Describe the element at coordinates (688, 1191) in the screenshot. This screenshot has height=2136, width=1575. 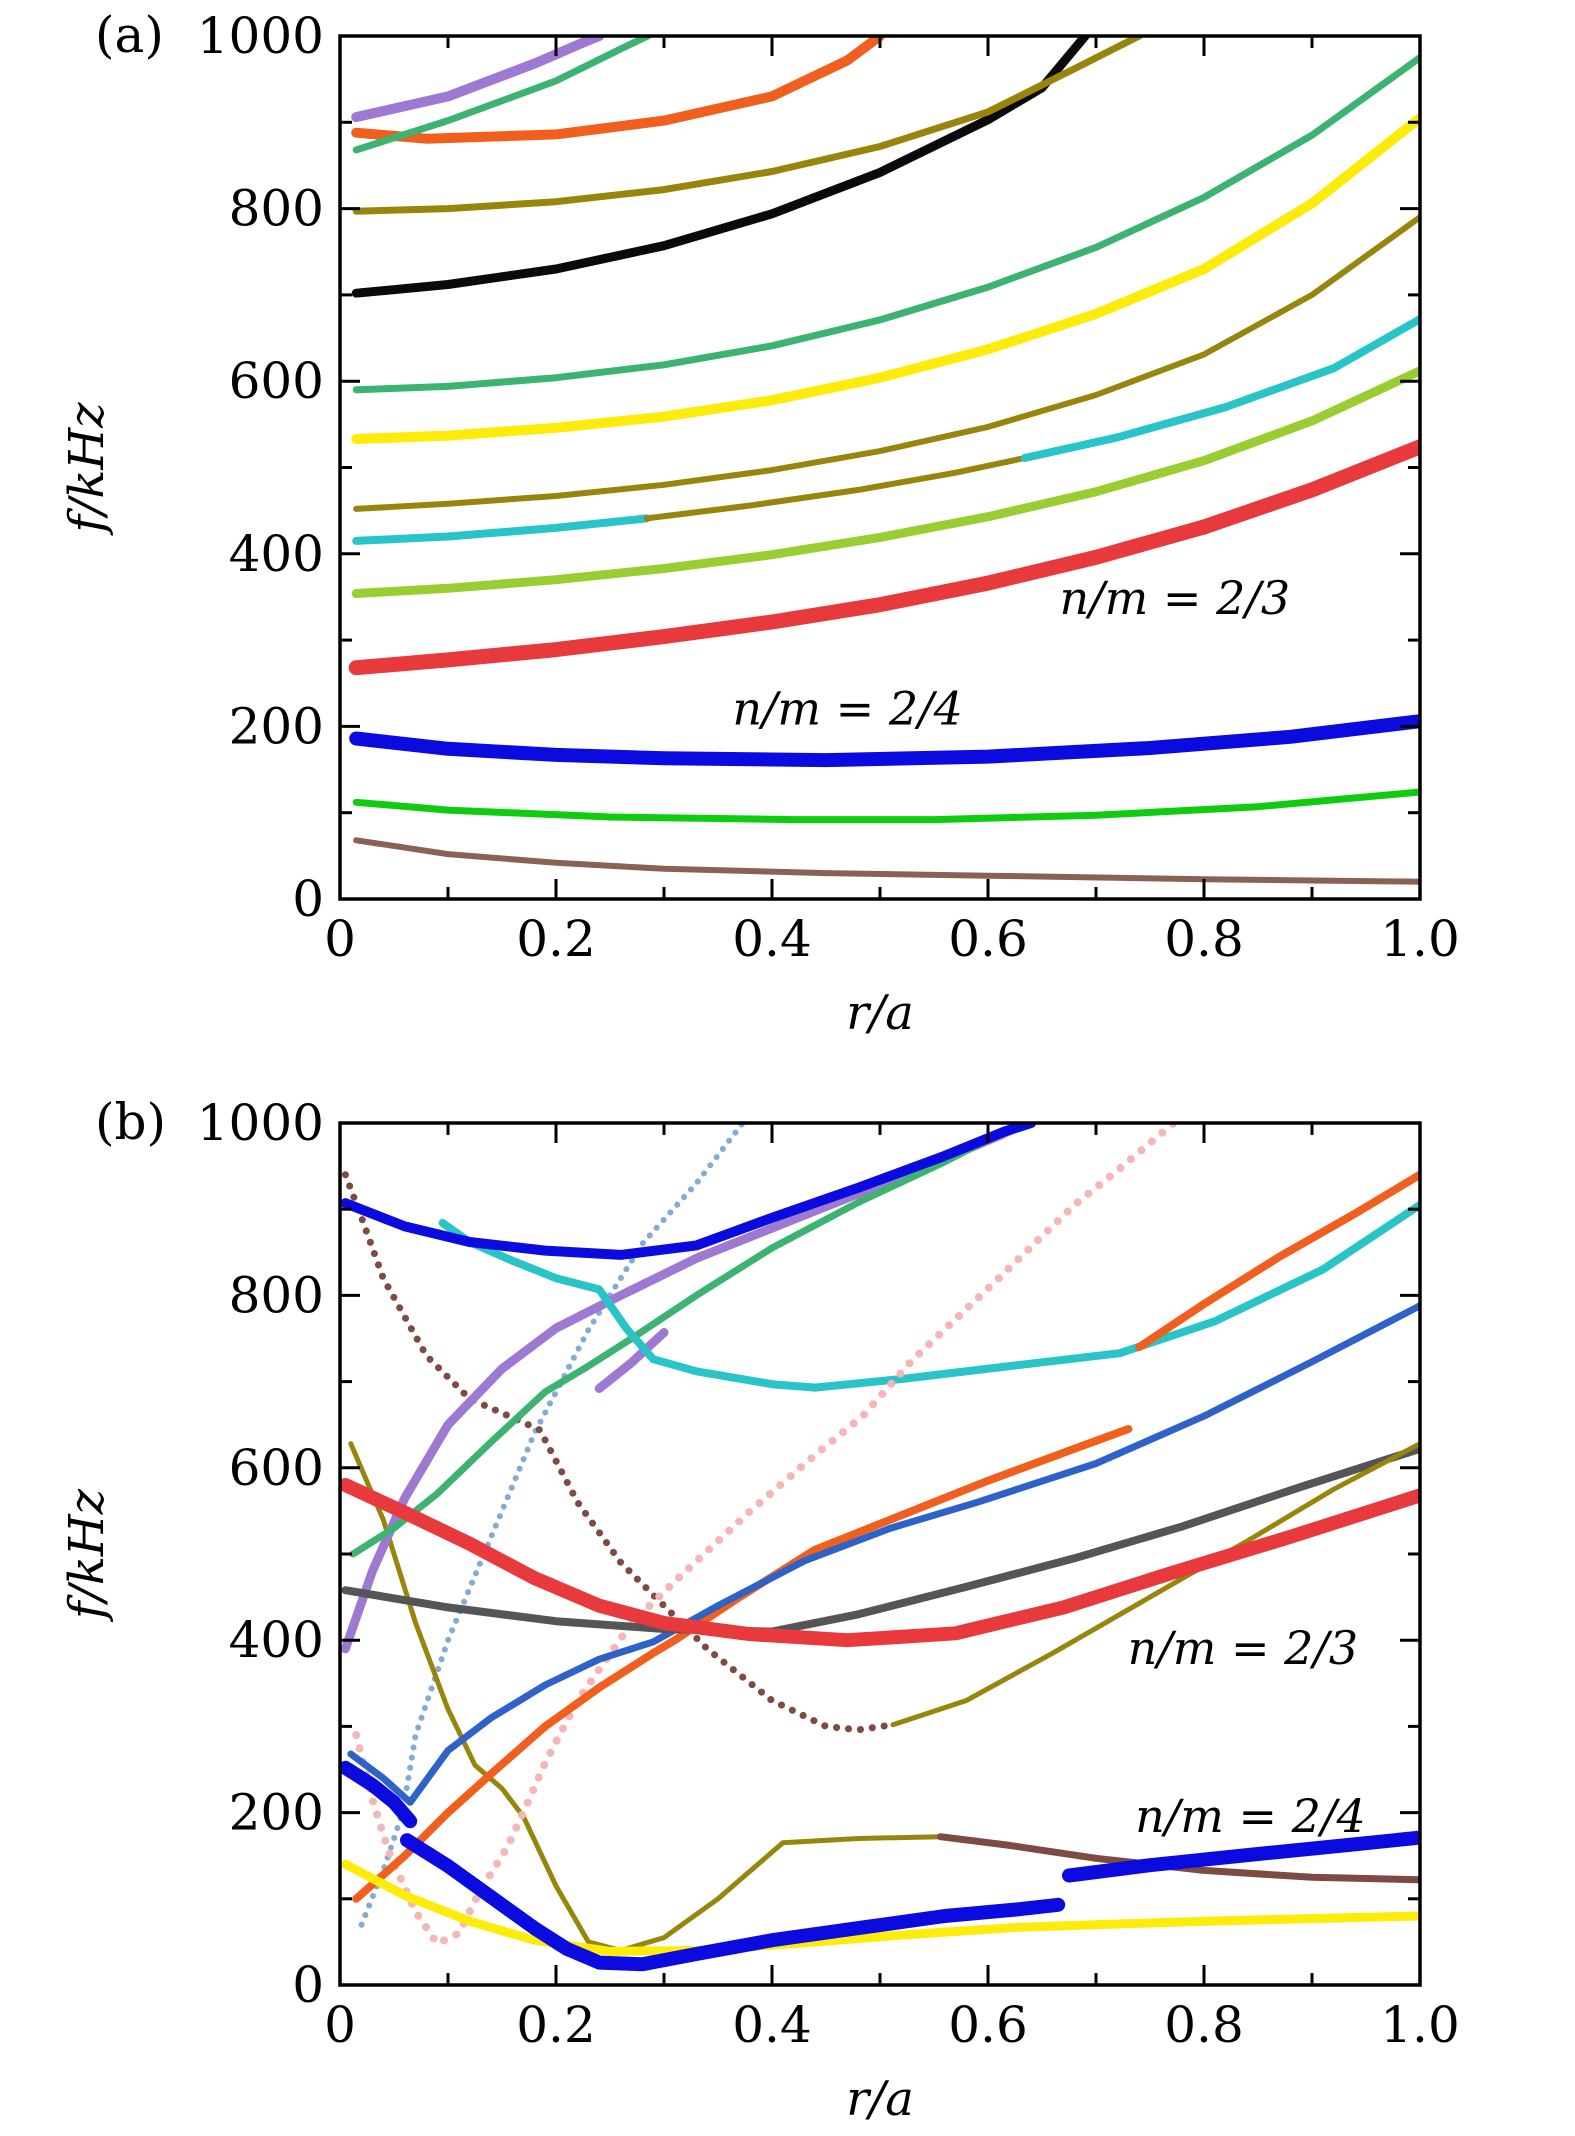
I see `series-b-blue-upper` at that location.